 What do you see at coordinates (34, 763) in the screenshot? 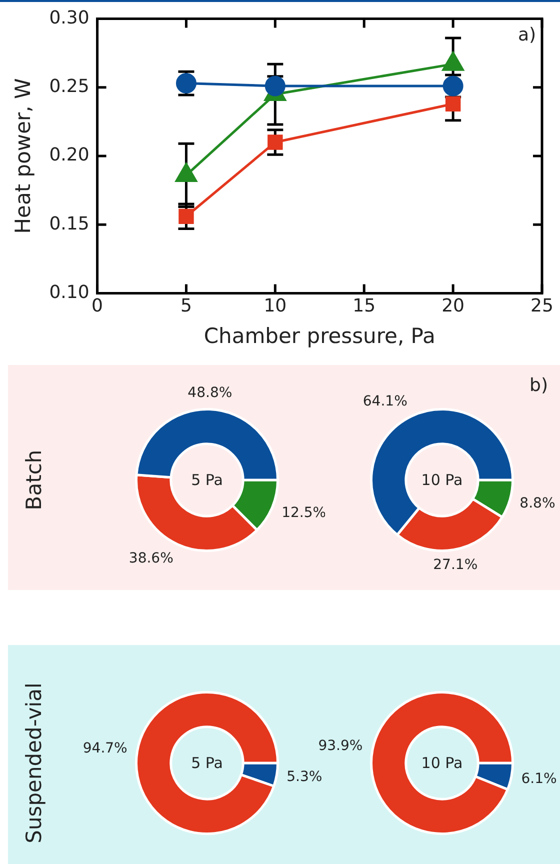
I see `text: Suspended-vial` at bounding box center [34, 763].